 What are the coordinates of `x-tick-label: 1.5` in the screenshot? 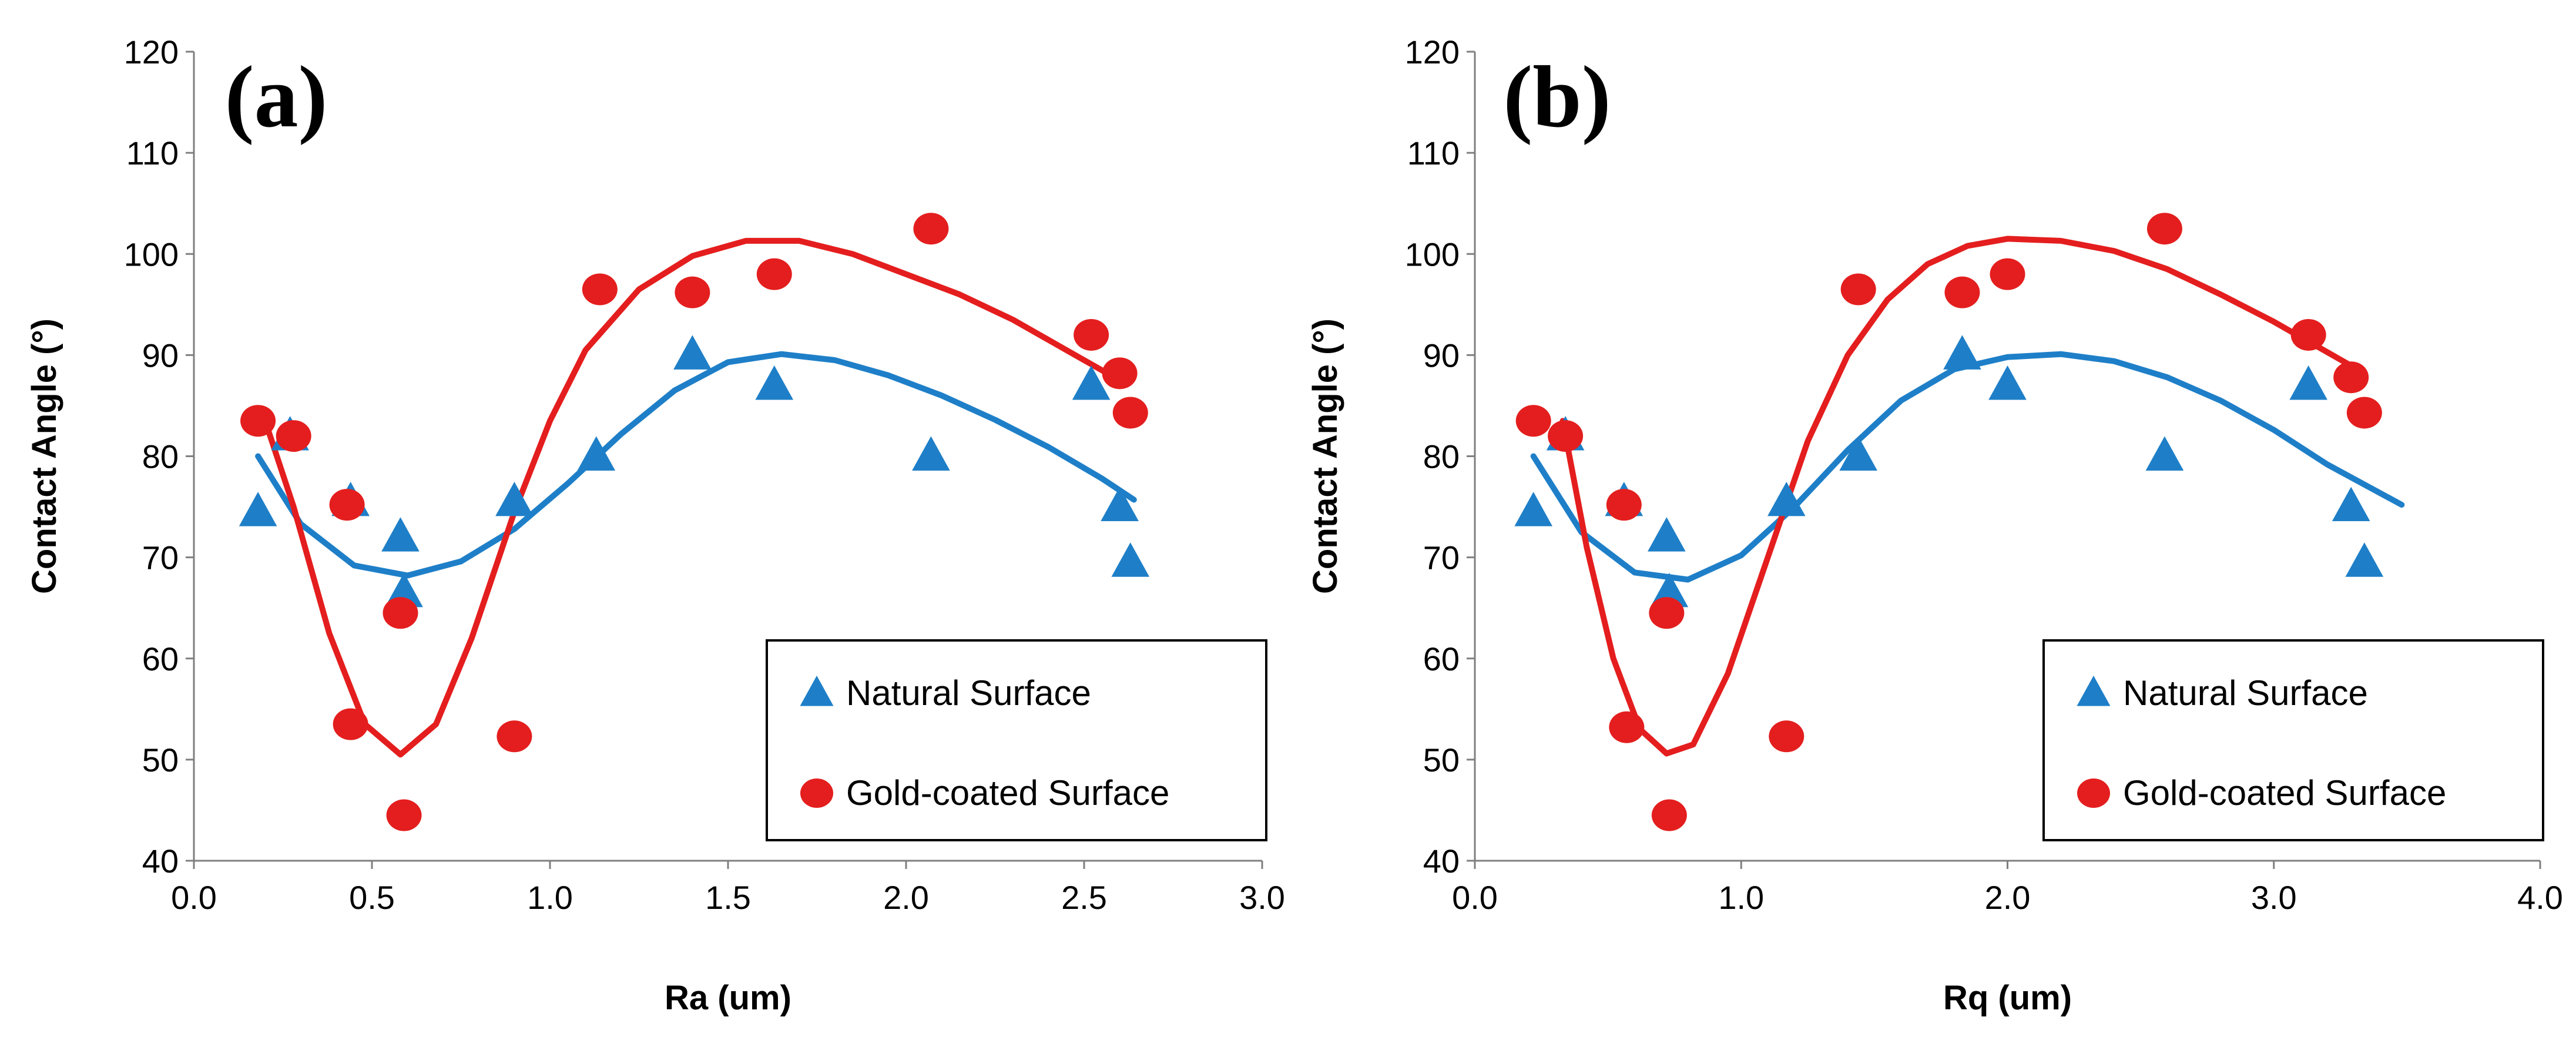 It's located at (728, 897).